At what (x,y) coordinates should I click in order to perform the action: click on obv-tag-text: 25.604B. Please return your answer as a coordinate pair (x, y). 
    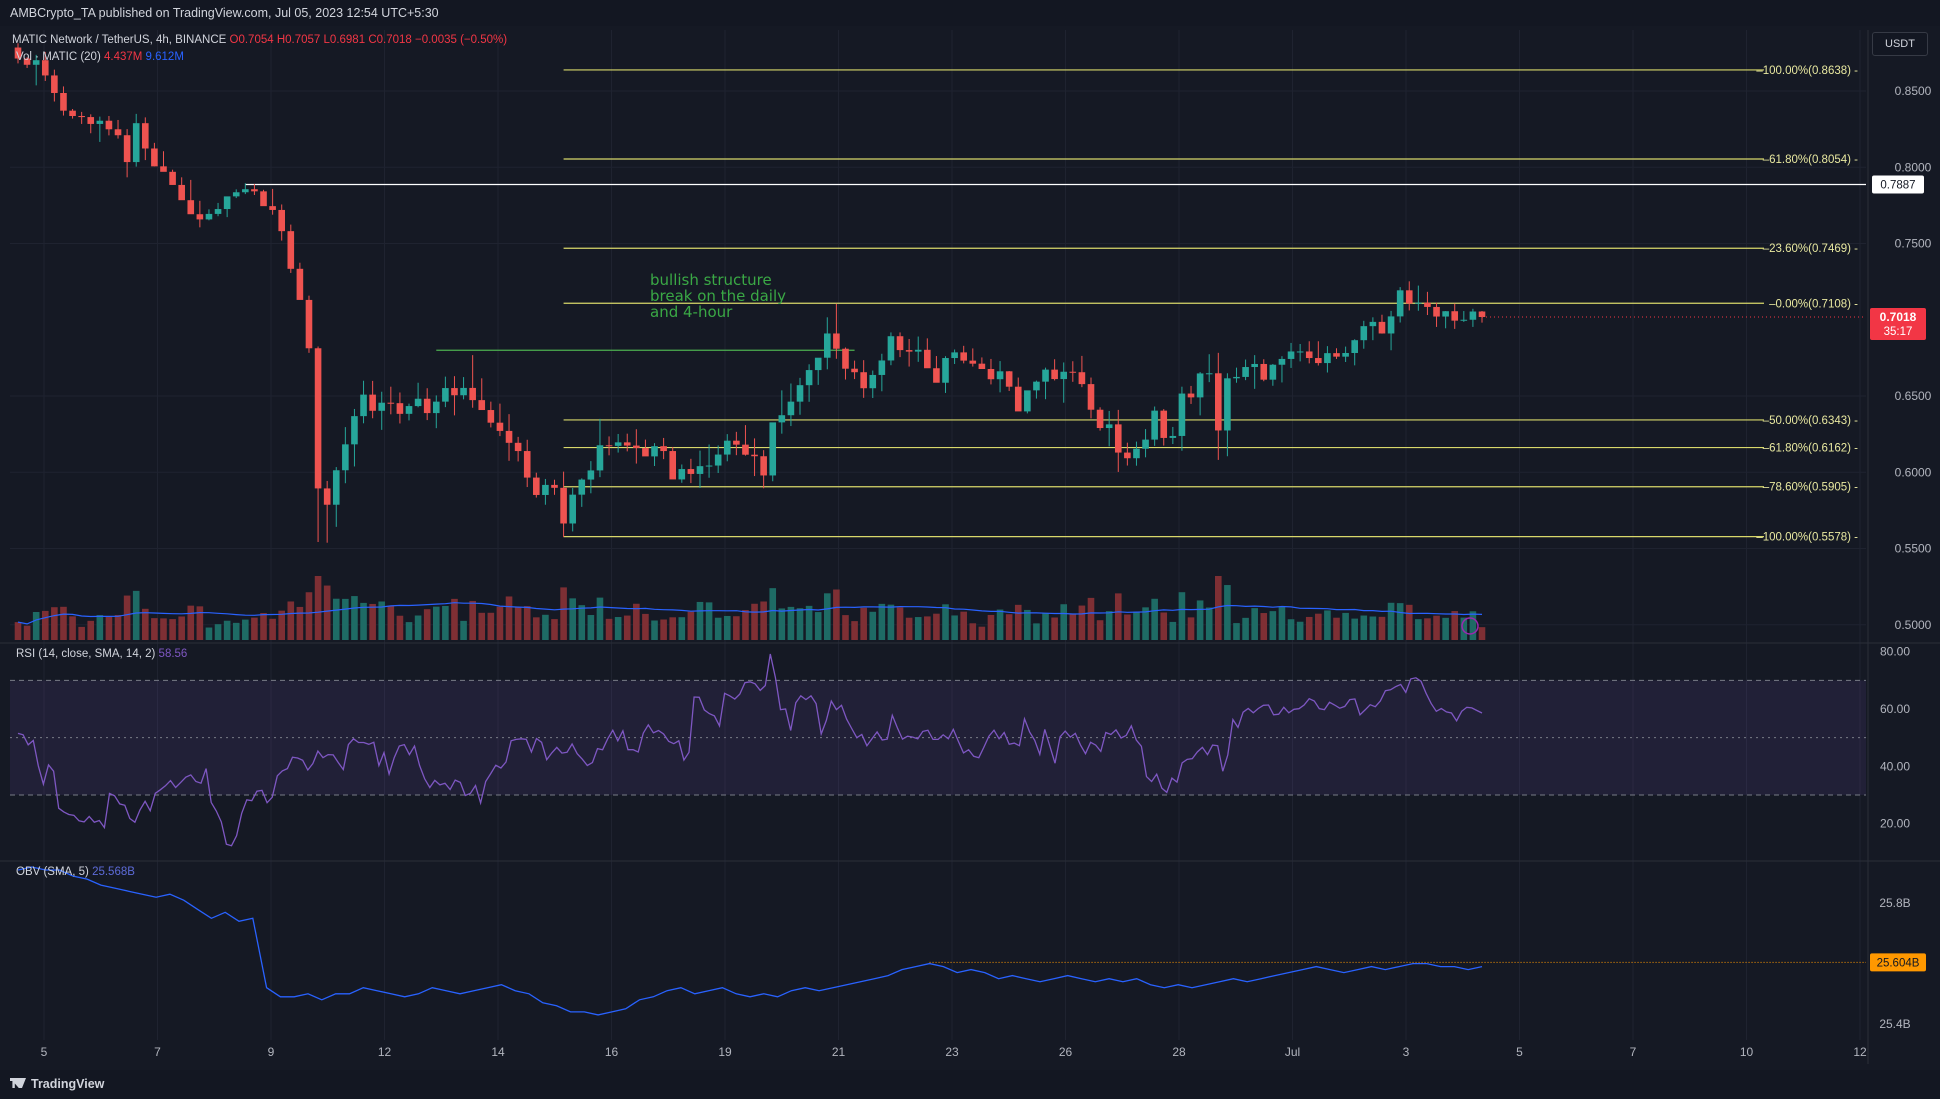
    Looking at the image, I should click on (1898, 963).